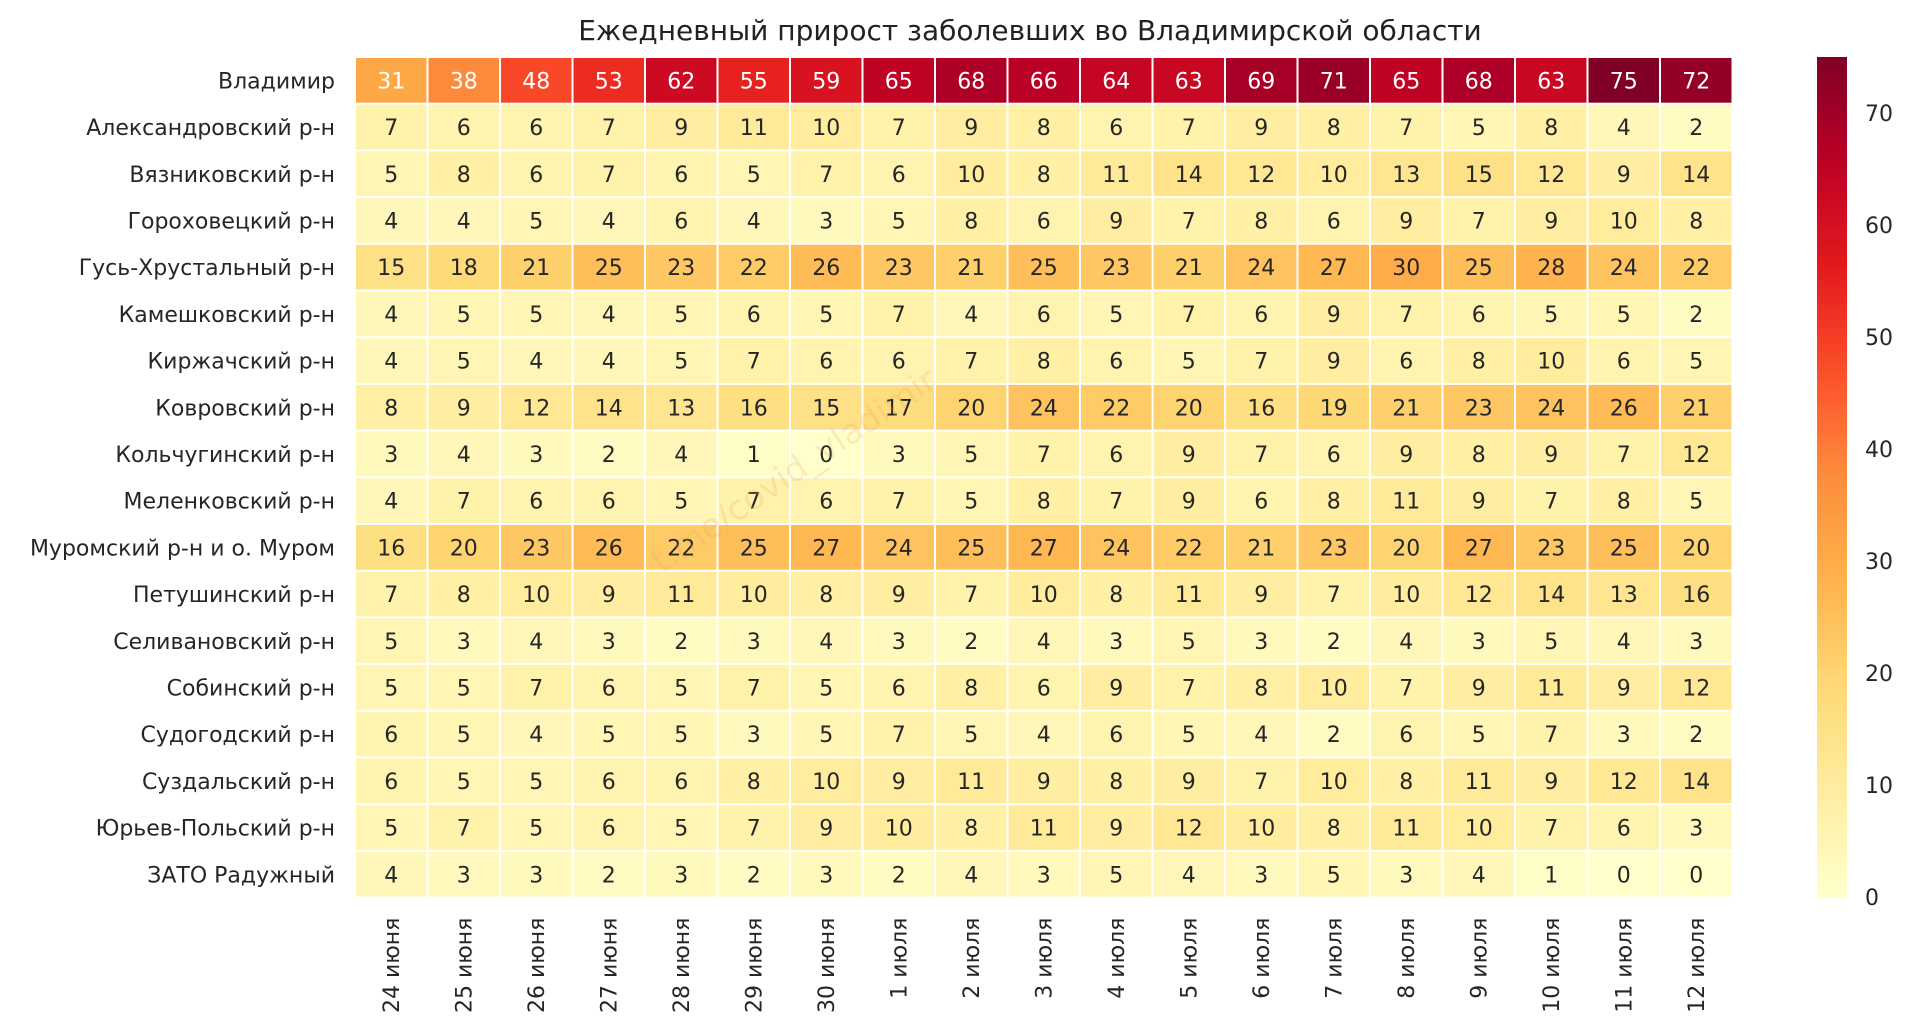 The height and width of the screenshot is (1030, 1920). Describe the element at coordinates (392, 965) in the screenshot. I see `column-label: 24 июня` at that location.